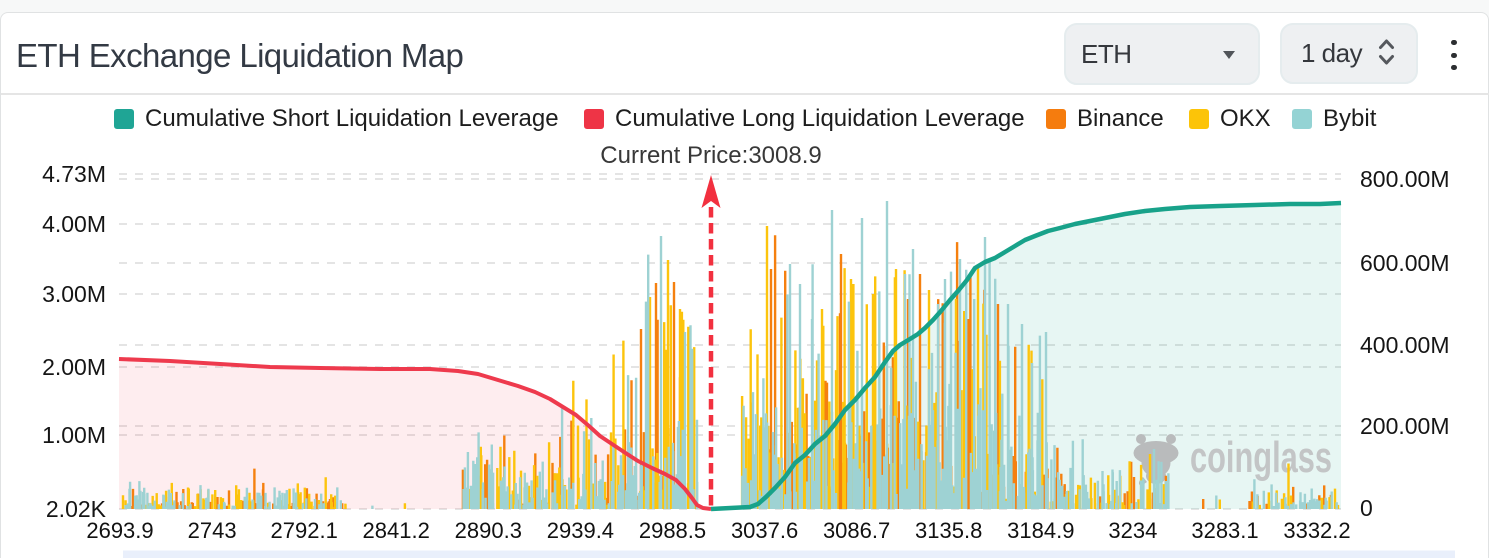 This screenshot has width=1489, height=558. What do you see at coordinates (74, 224) in the screenshot?
I see `svg-text: 4.00M` at bounding box center [74, 224].